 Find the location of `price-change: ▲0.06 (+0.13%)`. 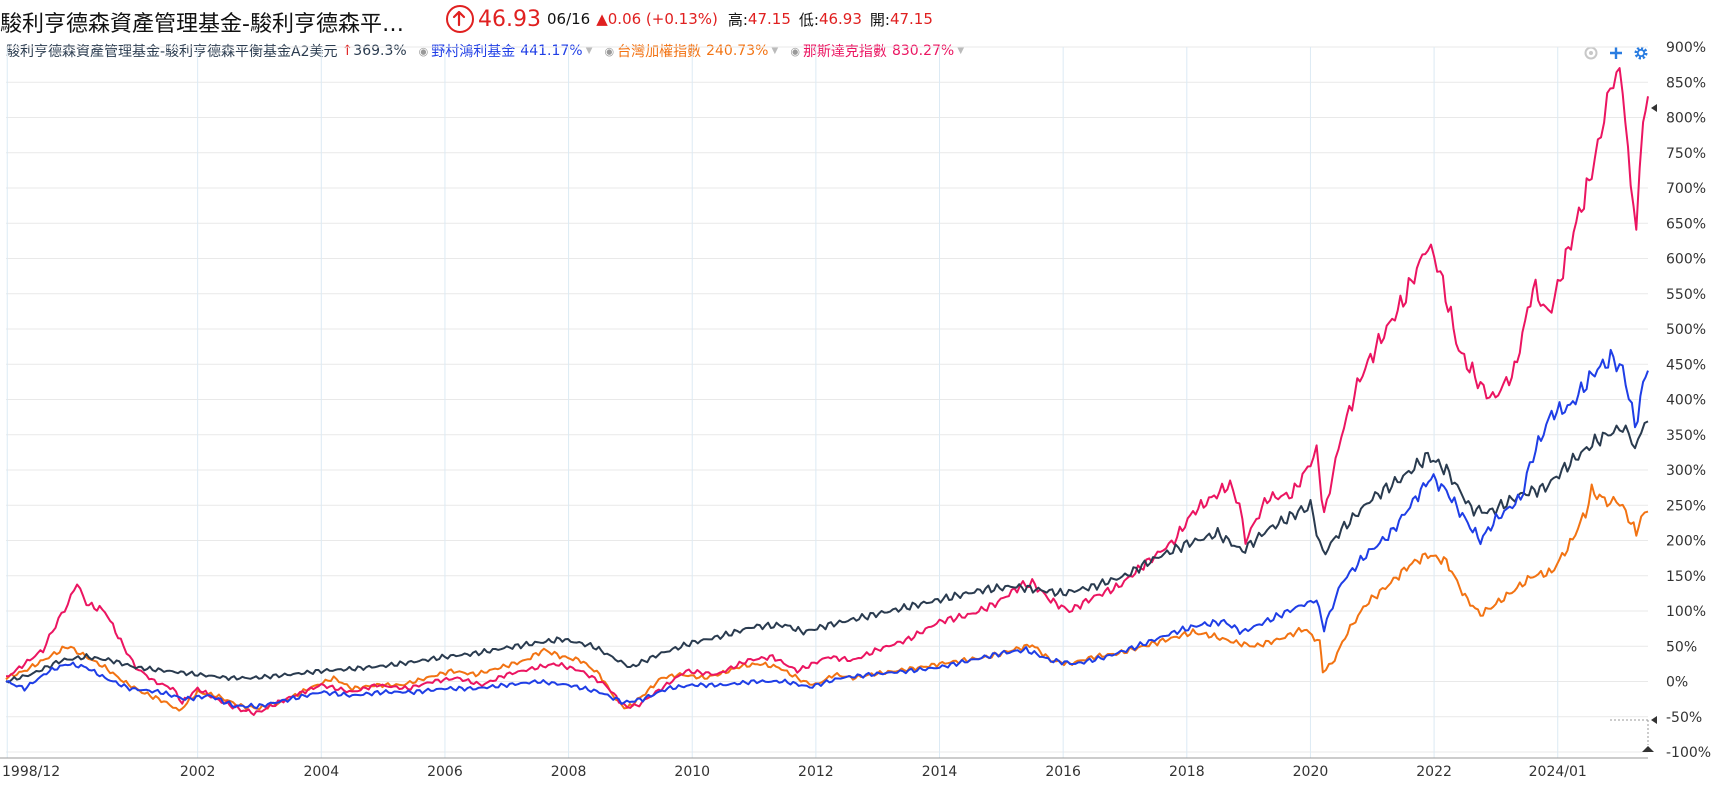

price-change: ▲0.06 (+0.13%) is located at coordinates (657, 19).